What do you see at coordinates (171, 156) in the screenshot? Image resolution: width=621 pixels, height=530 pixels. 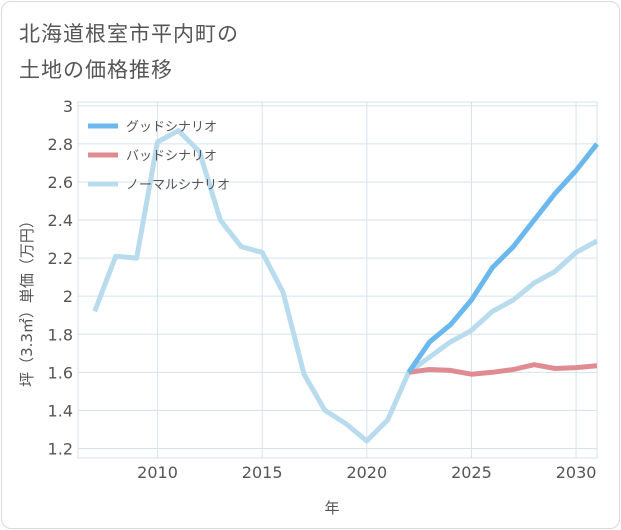 I see `legend-label: バッドシナリオ` at bounding box center [171, 156].